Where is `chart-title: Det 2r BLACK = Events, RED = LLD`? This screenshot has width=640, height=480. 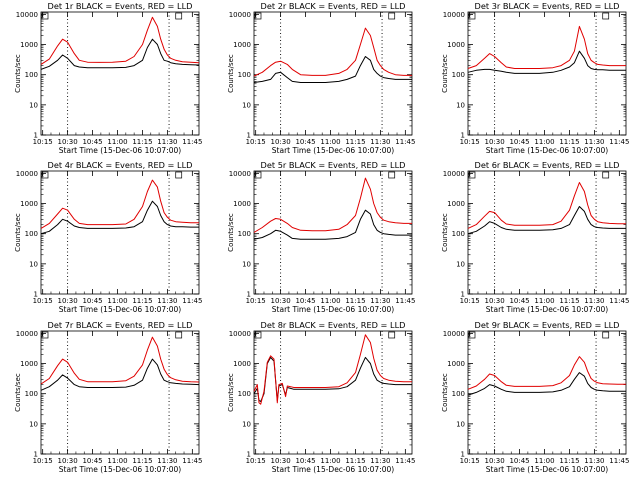 chart-title: Det 2r BLACK = Events, RED = LLD is located at coordinates (333, 6).